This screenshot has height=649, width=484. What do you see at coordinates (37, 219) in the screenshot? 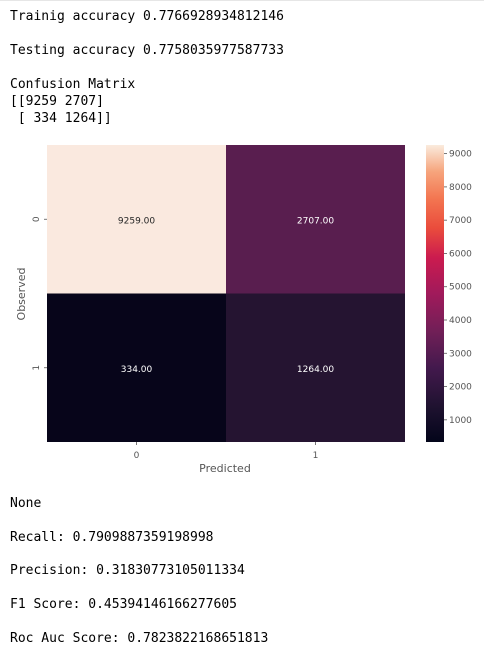
I see `y-tick-label: 0` at bounding box center [37, 219].